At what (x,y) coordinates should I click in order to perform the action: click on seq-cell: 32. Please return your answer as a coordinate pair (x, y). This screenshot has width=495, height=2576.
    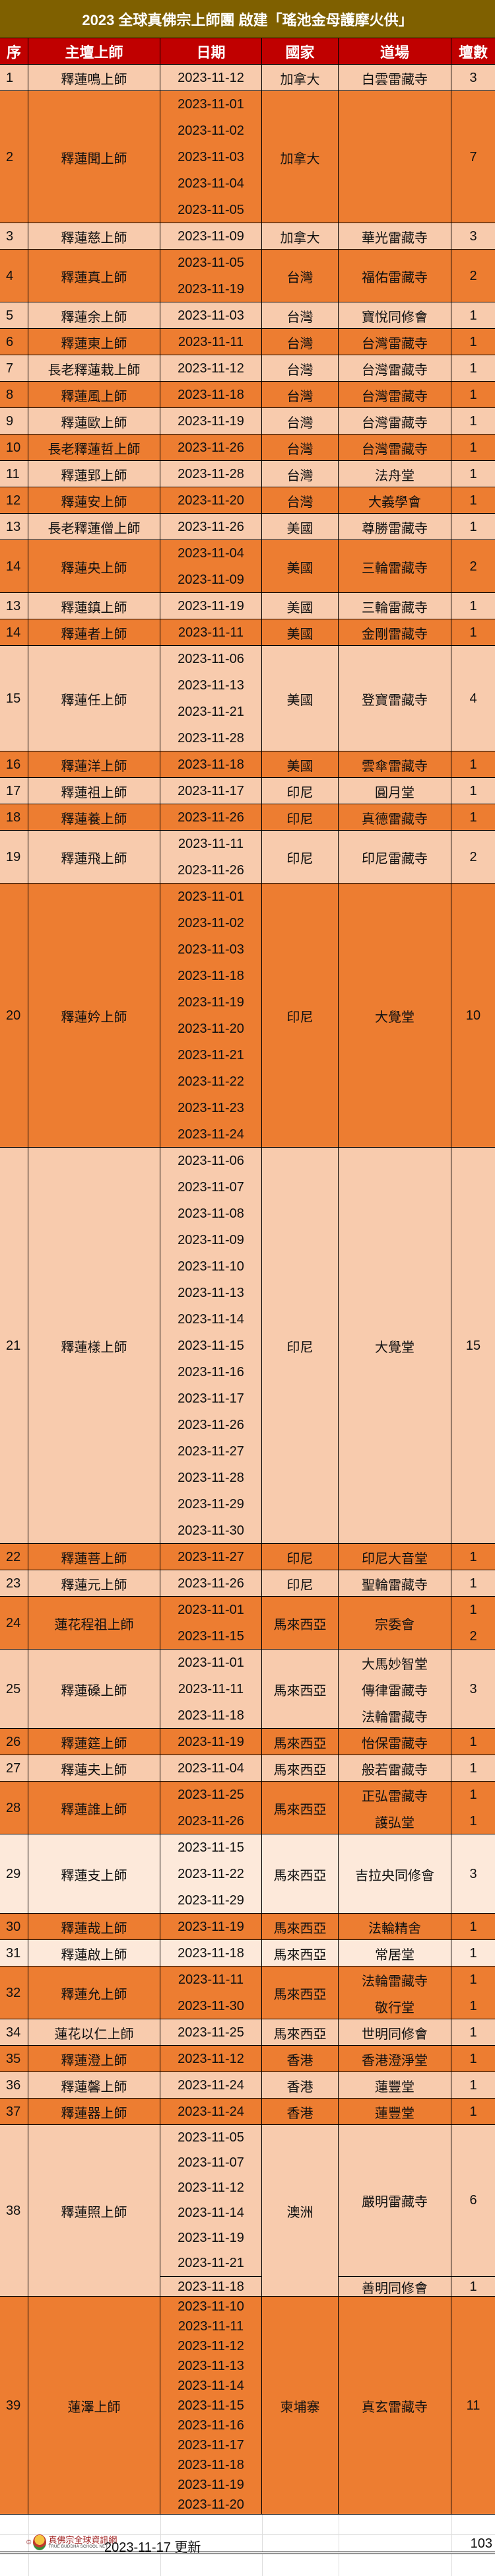
    Looking at the image, I should click on (14, 1993).